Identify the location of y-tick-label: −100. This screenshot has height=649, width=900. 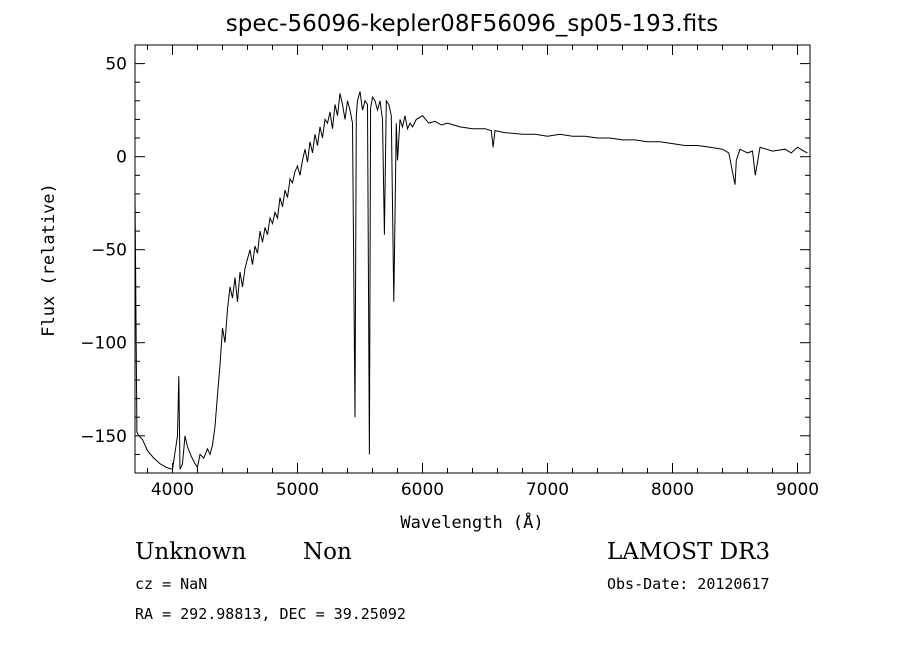
(103, 344).